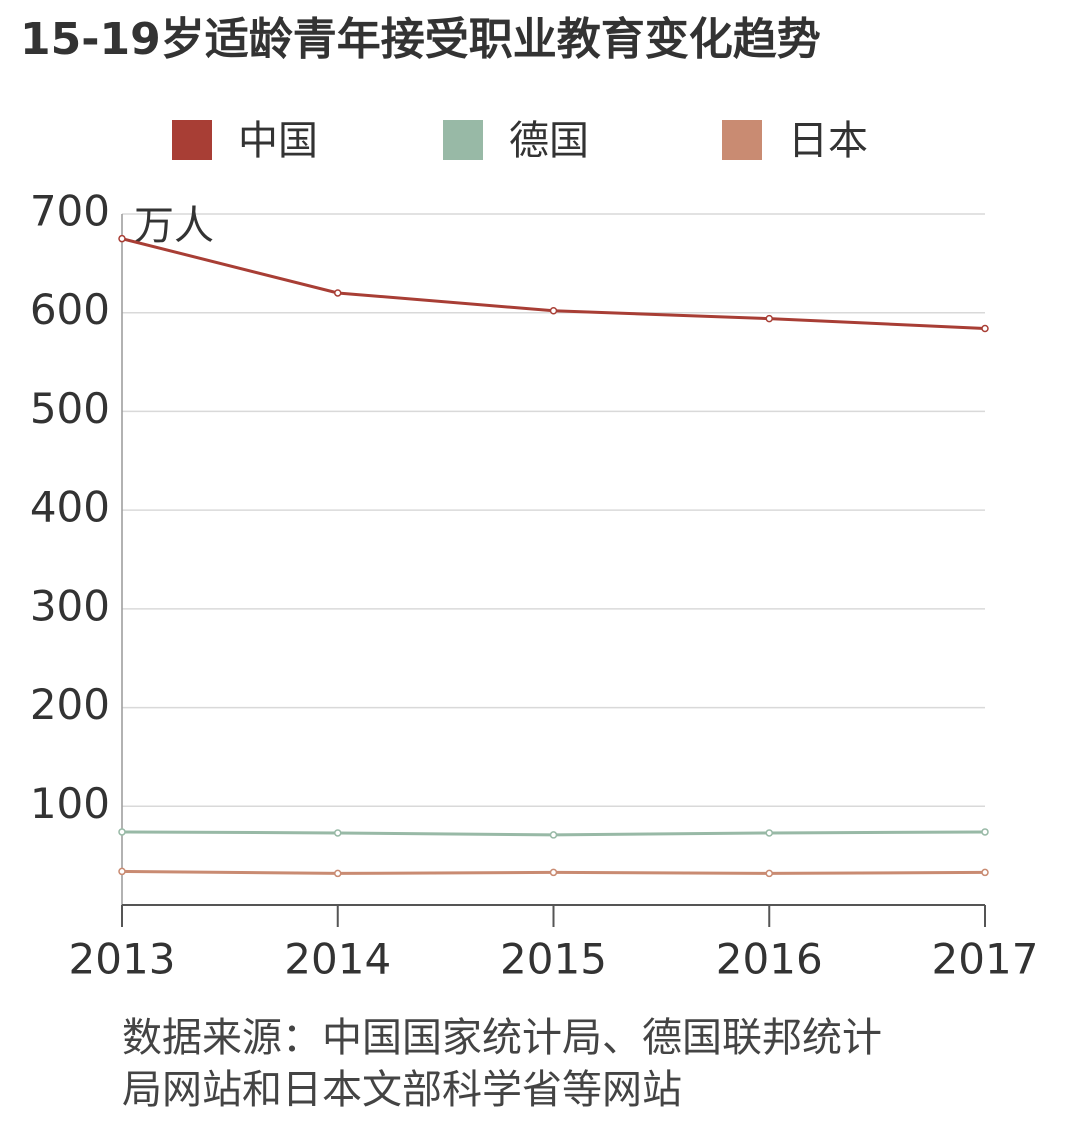 The height and width of the screenshot is (1126, 1080). Describe the element at coordinates (553, 959) in the screenshot. I see `x-tick-label: 2015` at that location.